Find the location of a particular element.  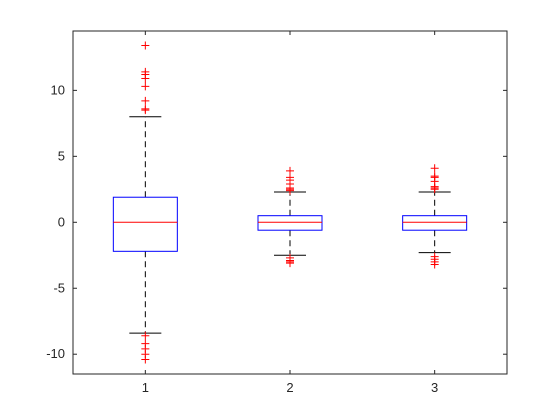

x-tick-label: 3 is located at coordinates (434, 387).